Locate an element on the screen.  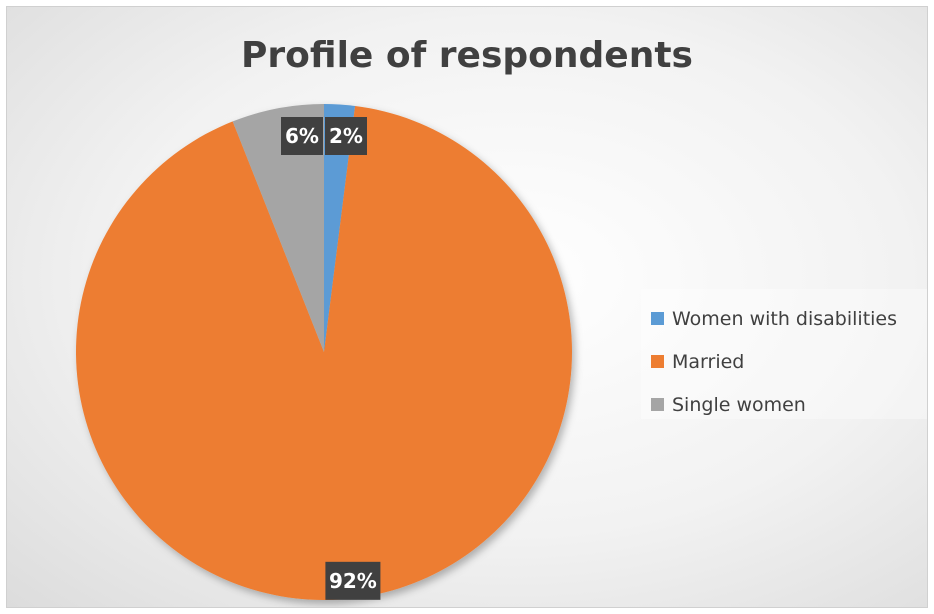
legend-item-married: Married is located at coordinates (789, 361).